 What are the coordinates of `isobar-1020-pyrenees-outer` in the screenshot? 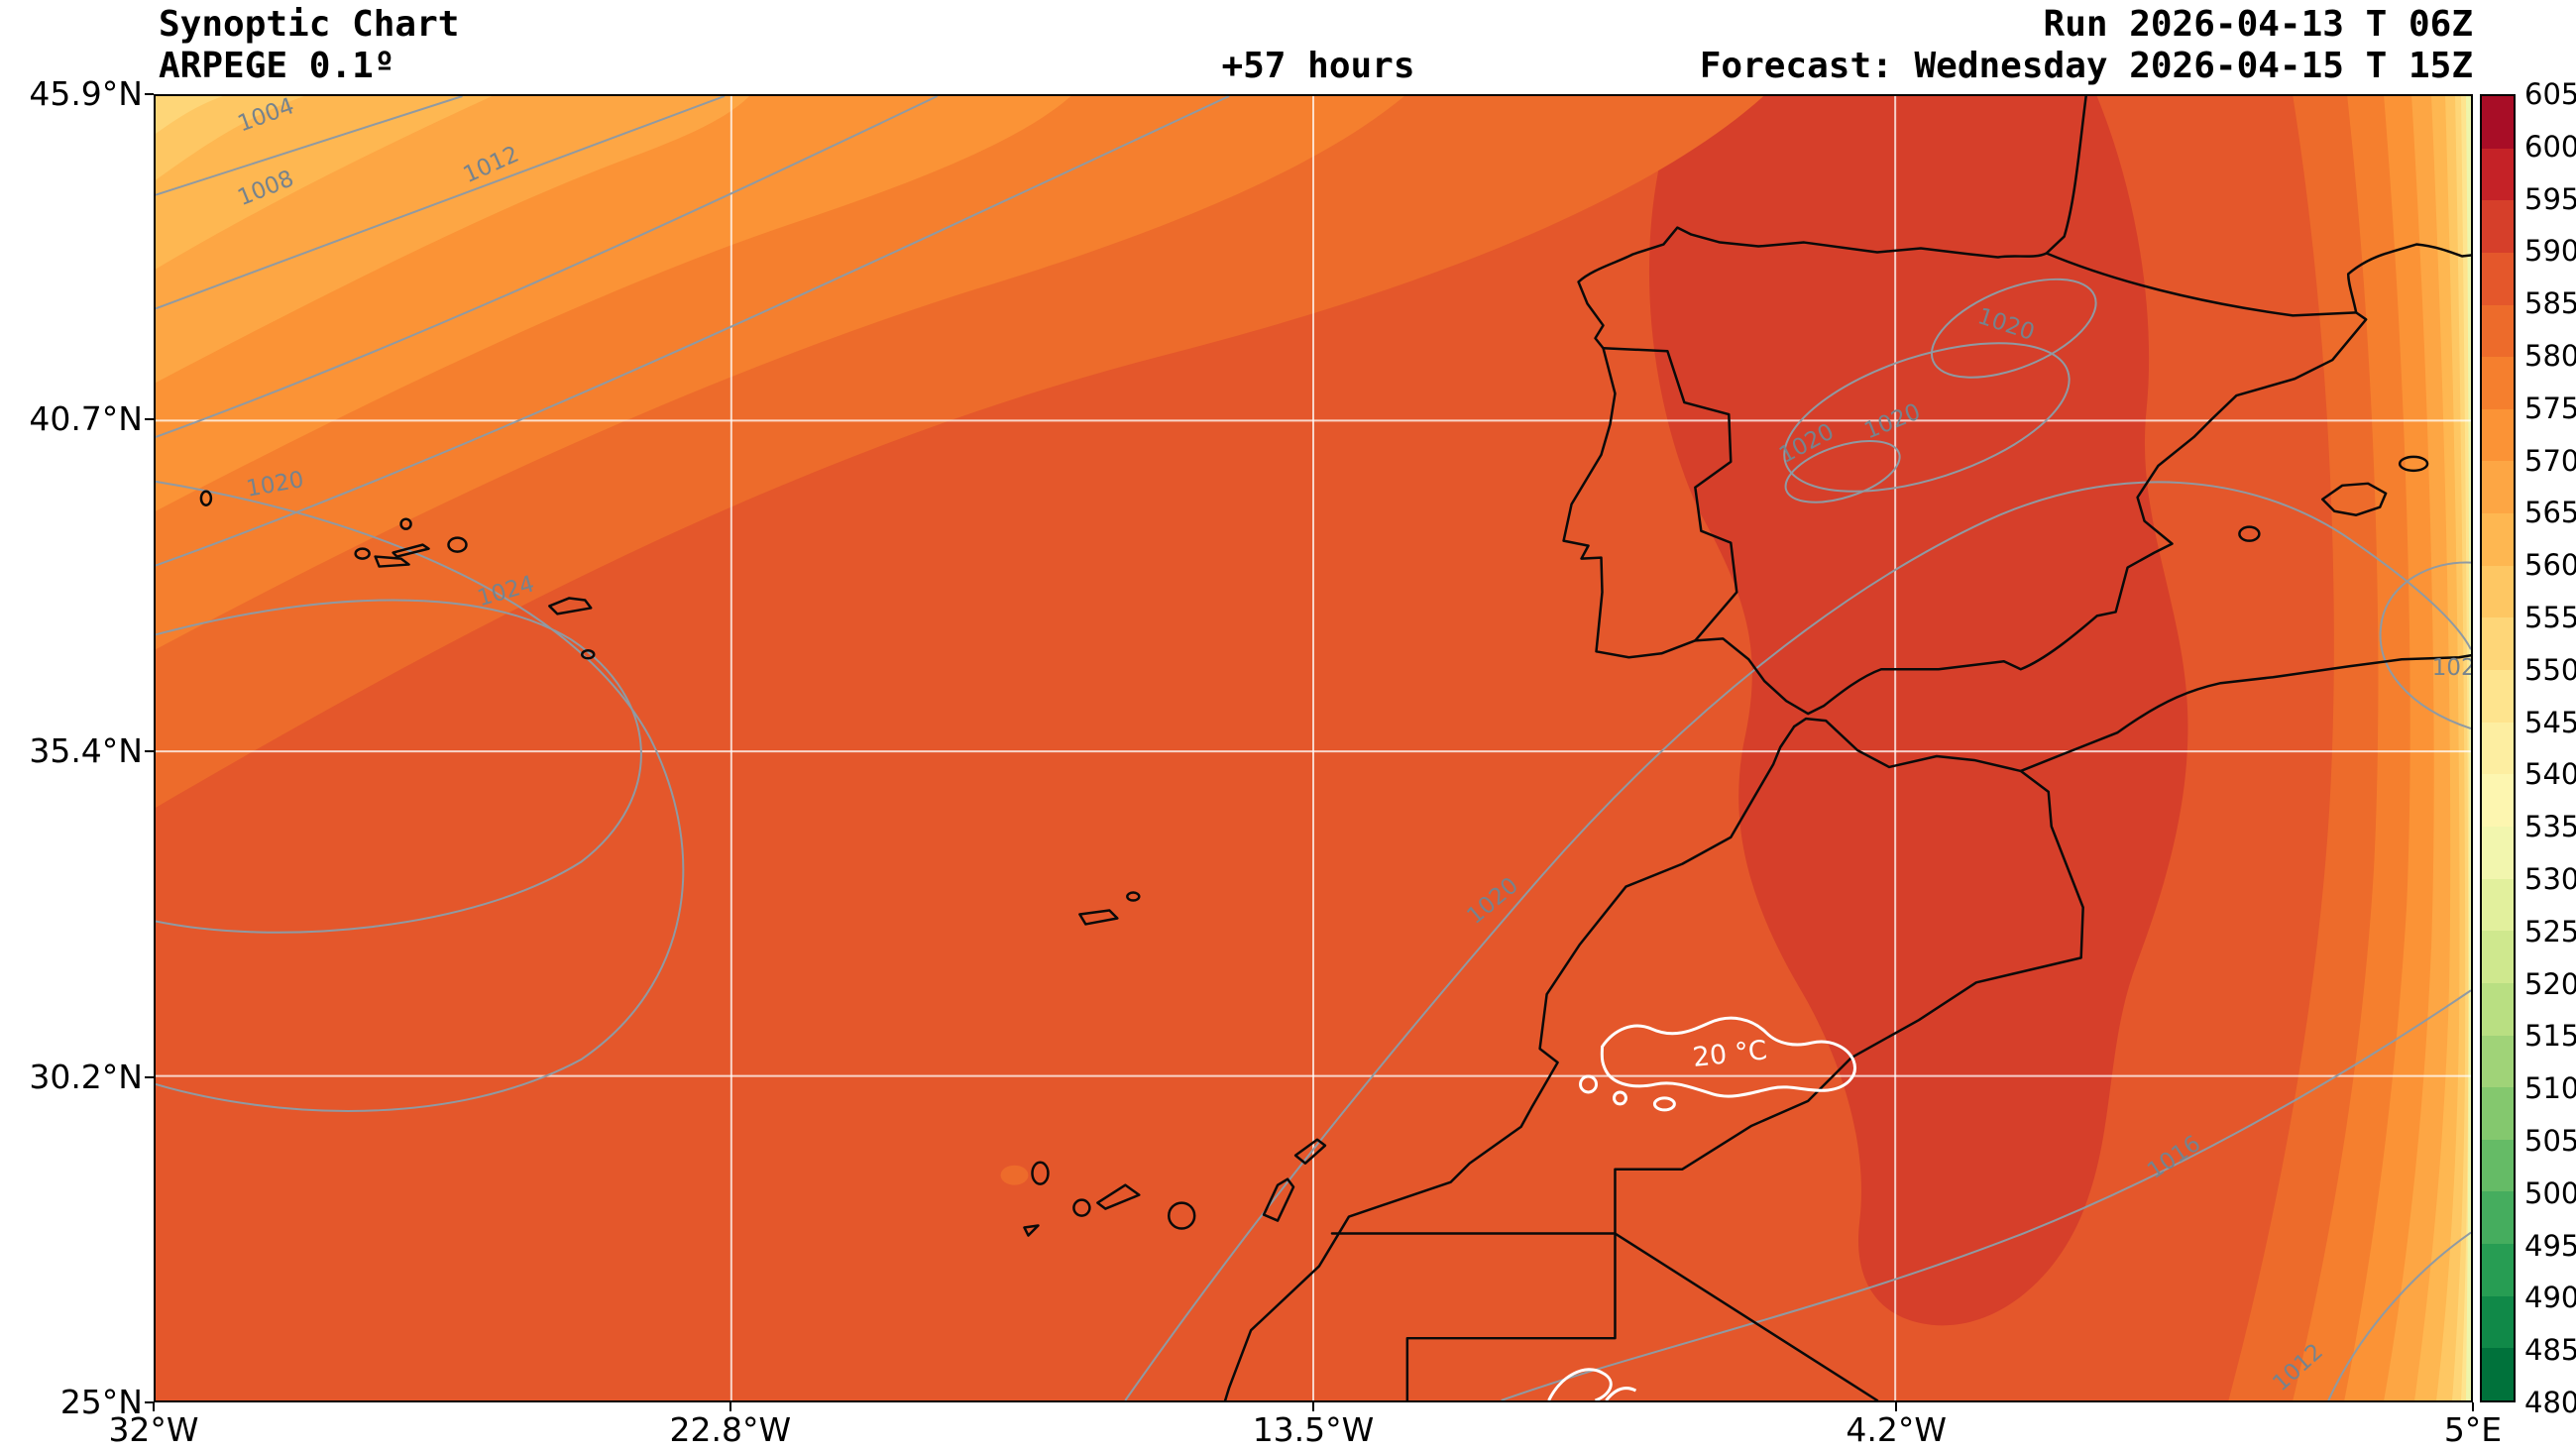 It's located at (1927, 417).